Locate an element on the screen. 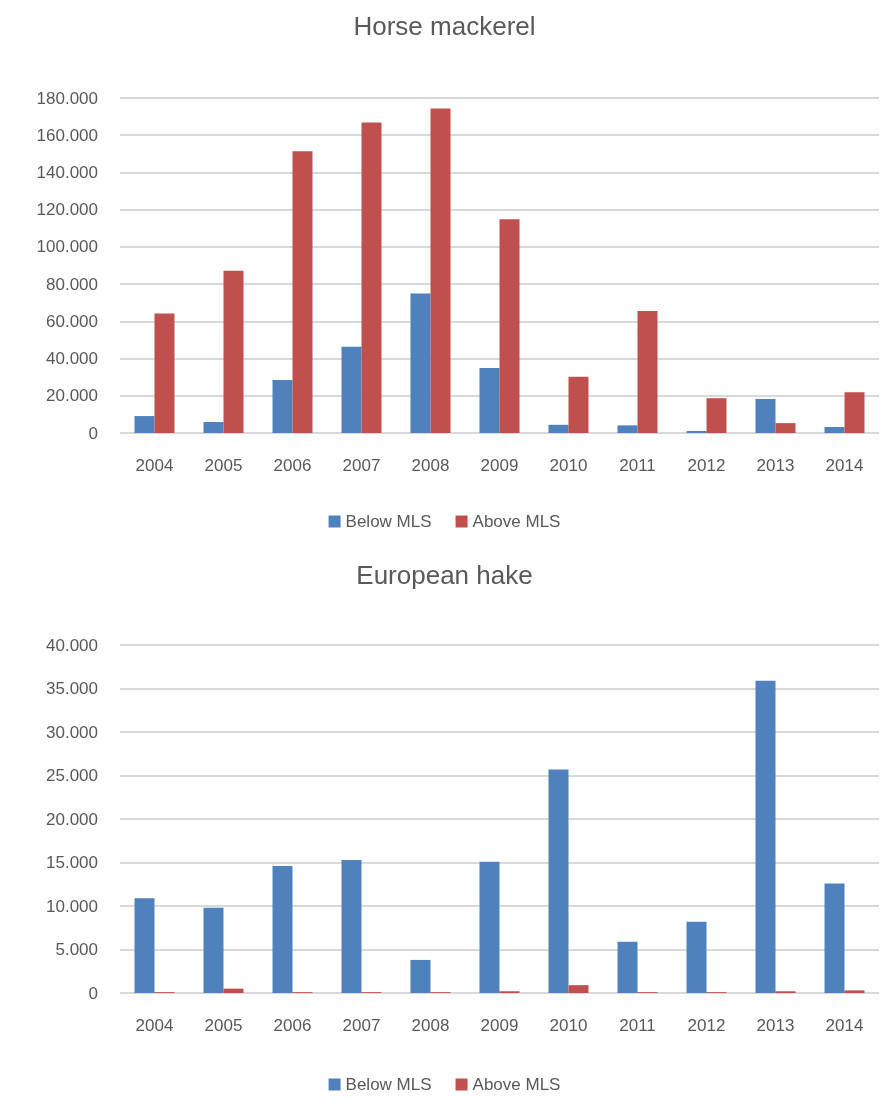 The image size is (889, 1102). y-tick-label: 100.000 is located at coordinates (67, 247).